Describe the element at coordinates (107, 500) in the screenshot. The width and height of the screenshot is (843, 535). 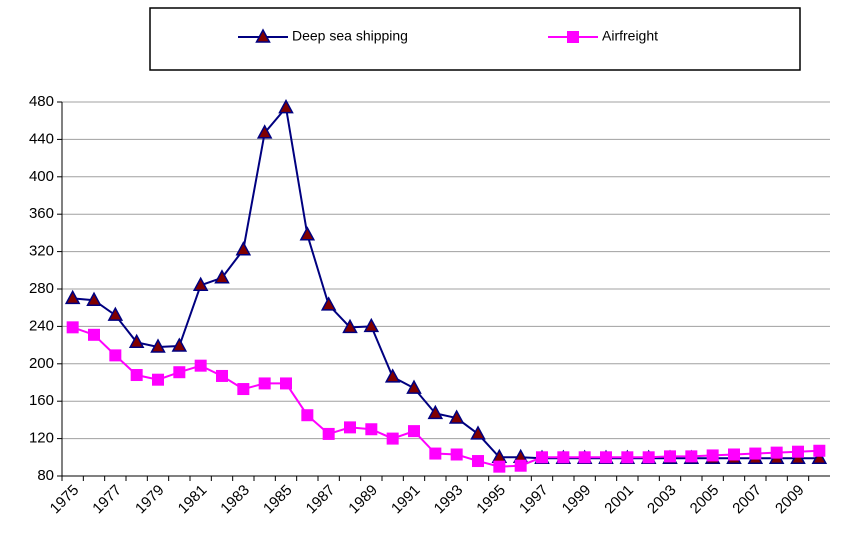
I see `x-tick-label: 1977` at that location.